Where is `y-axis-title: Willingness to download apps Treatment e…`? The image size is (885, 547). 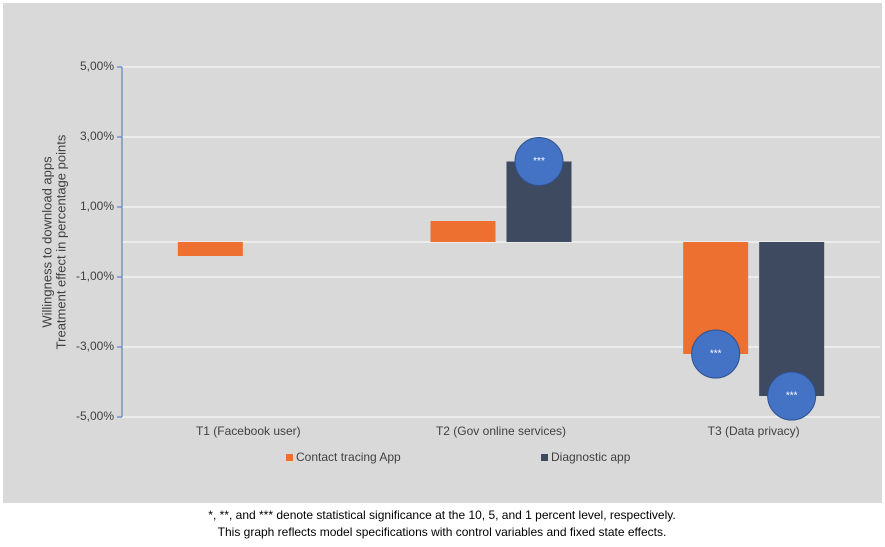
y-axis-title: Willingness to download apps Treatment e… is located at coordinates (53, 241).